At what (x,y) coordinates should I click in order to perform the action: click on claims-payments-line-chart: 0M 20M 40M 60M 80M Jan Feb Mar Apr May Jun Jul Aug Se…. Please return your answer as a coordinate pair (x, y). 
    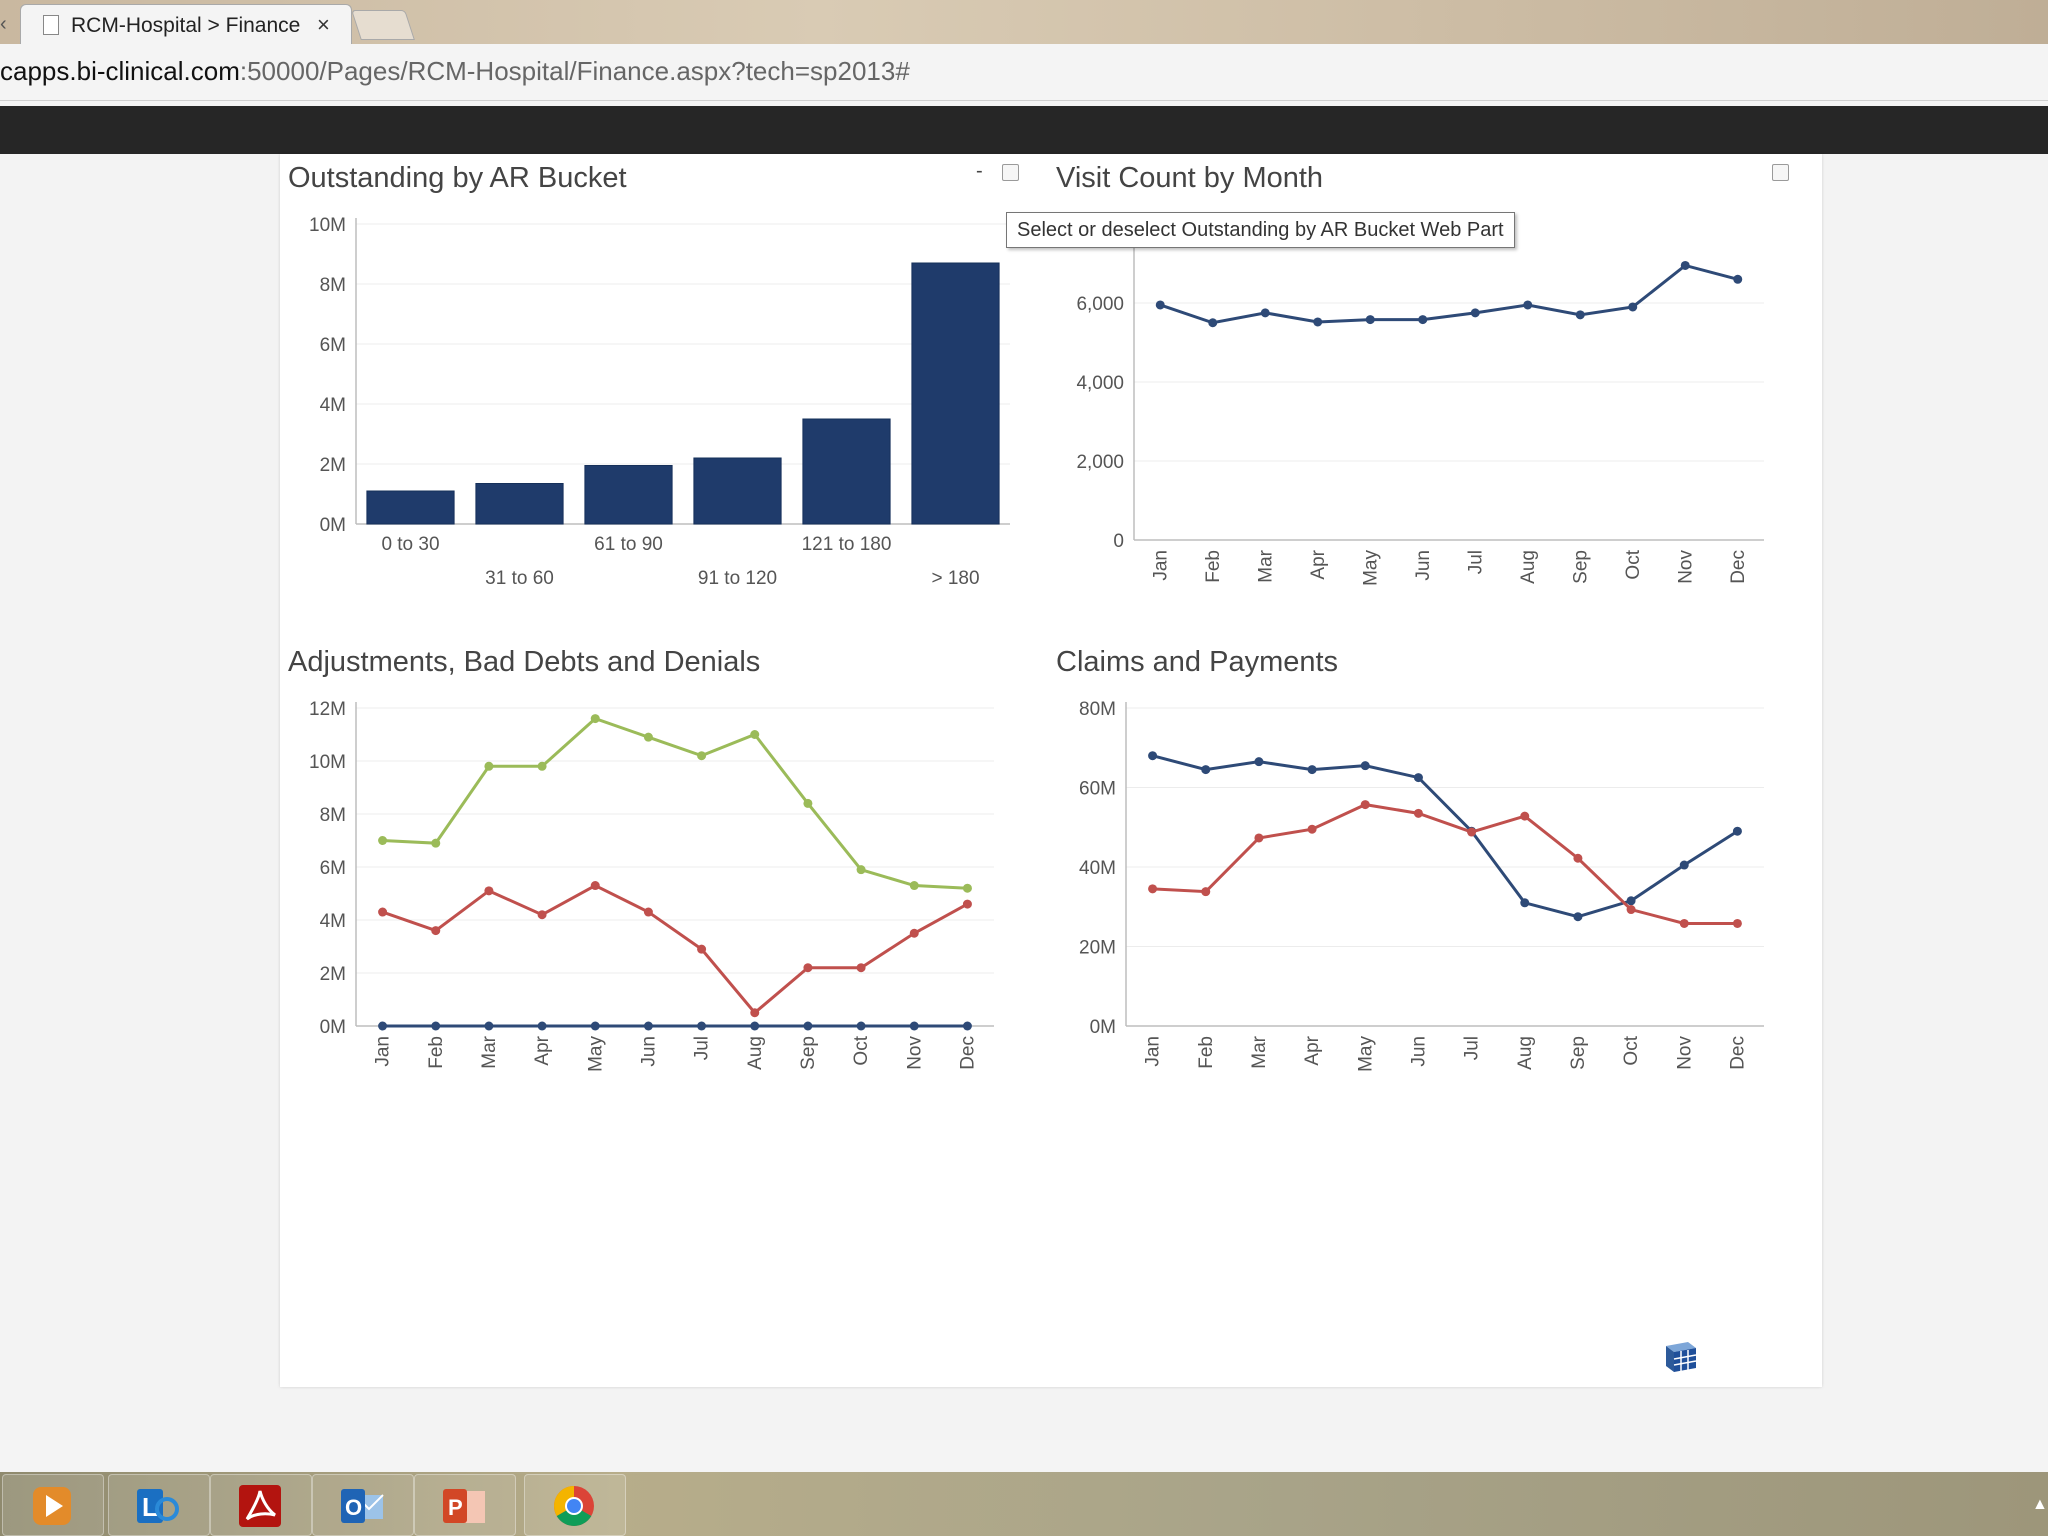
    Looking at the image, I should click on (1421, 885).